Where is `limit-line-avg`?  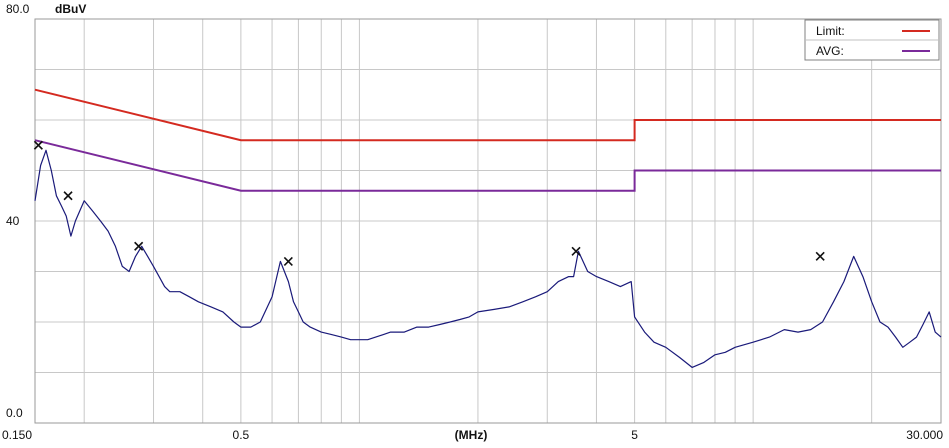
limit-line-avg is located at coordinates (487, 165).